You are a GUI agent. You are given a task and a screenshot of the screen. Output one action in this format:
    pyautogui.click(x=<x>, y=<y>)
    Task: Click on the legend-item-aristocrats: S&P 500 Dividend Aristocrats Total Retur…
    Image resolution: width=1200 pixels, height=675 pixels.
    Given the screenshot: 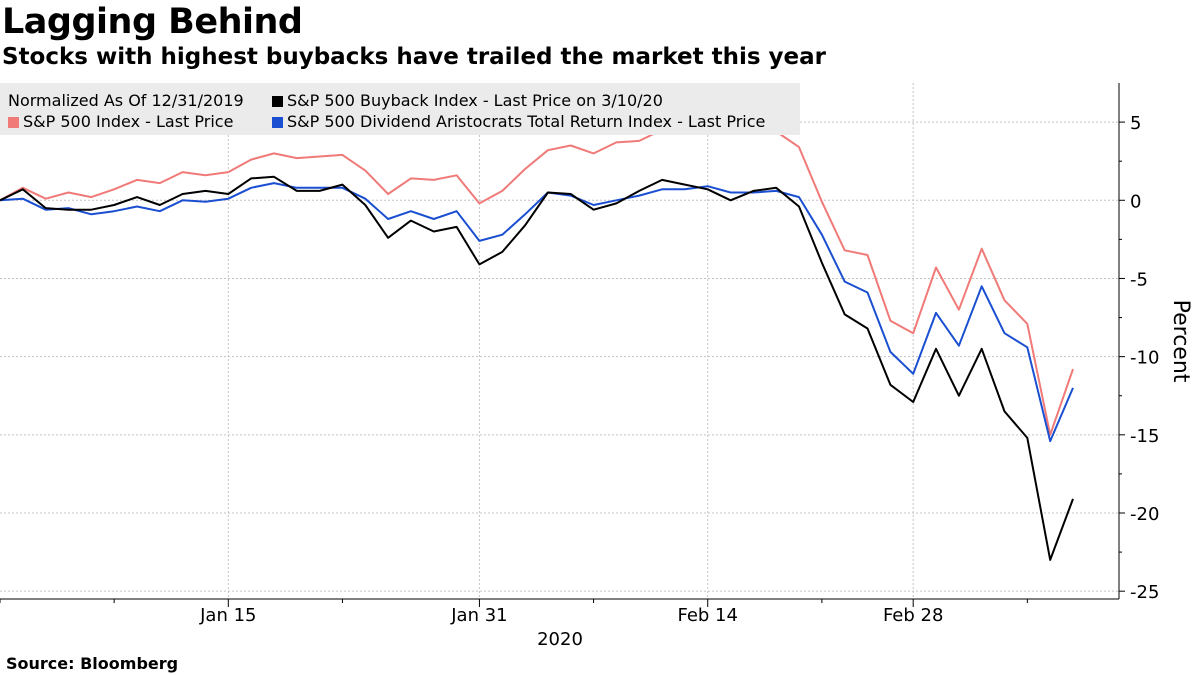 What is the action you would take?
    pyautogui.click(x=518, y=121)
    